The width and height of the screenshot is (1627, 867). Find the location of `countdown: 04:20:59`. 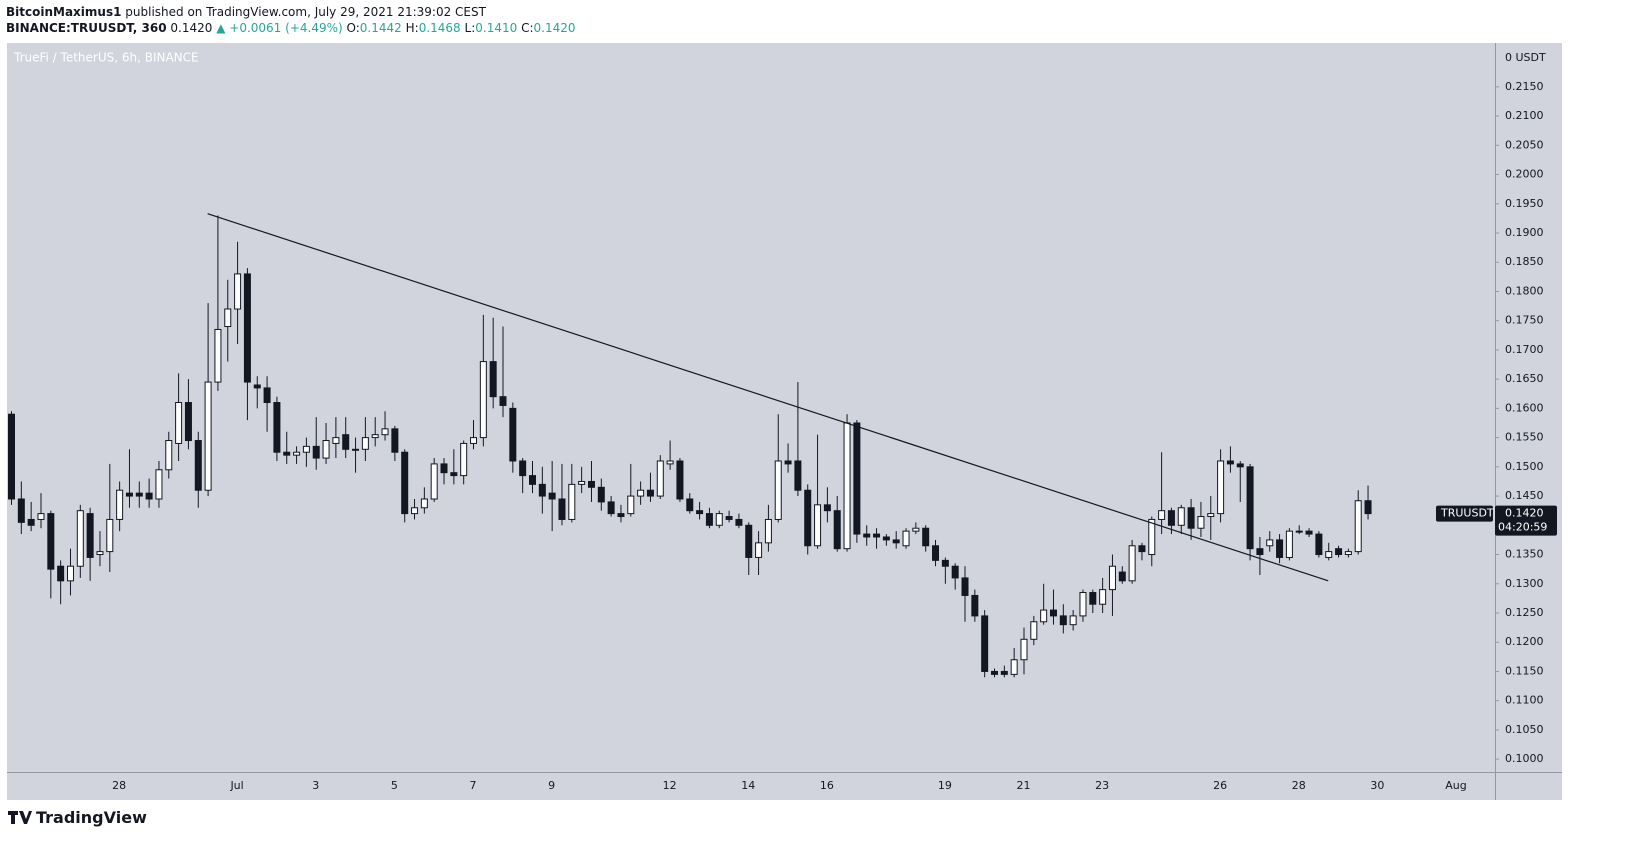

countdown: 04:20:59 is located at coordinates (1522, 527).